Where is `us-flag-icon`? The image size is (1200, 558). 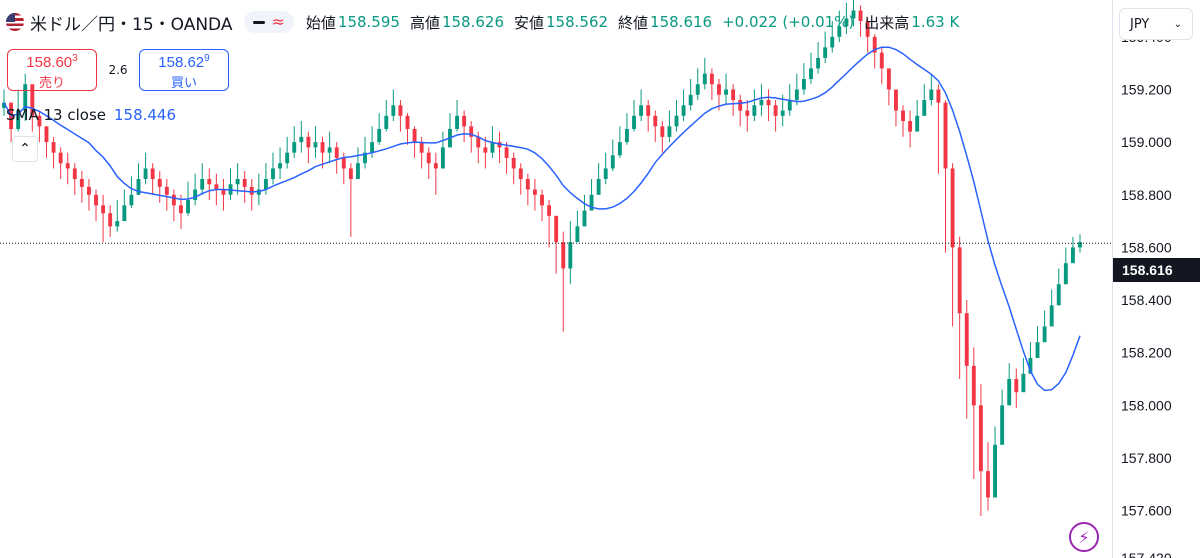 us-flag-icon is located at coordinates (15, 22).